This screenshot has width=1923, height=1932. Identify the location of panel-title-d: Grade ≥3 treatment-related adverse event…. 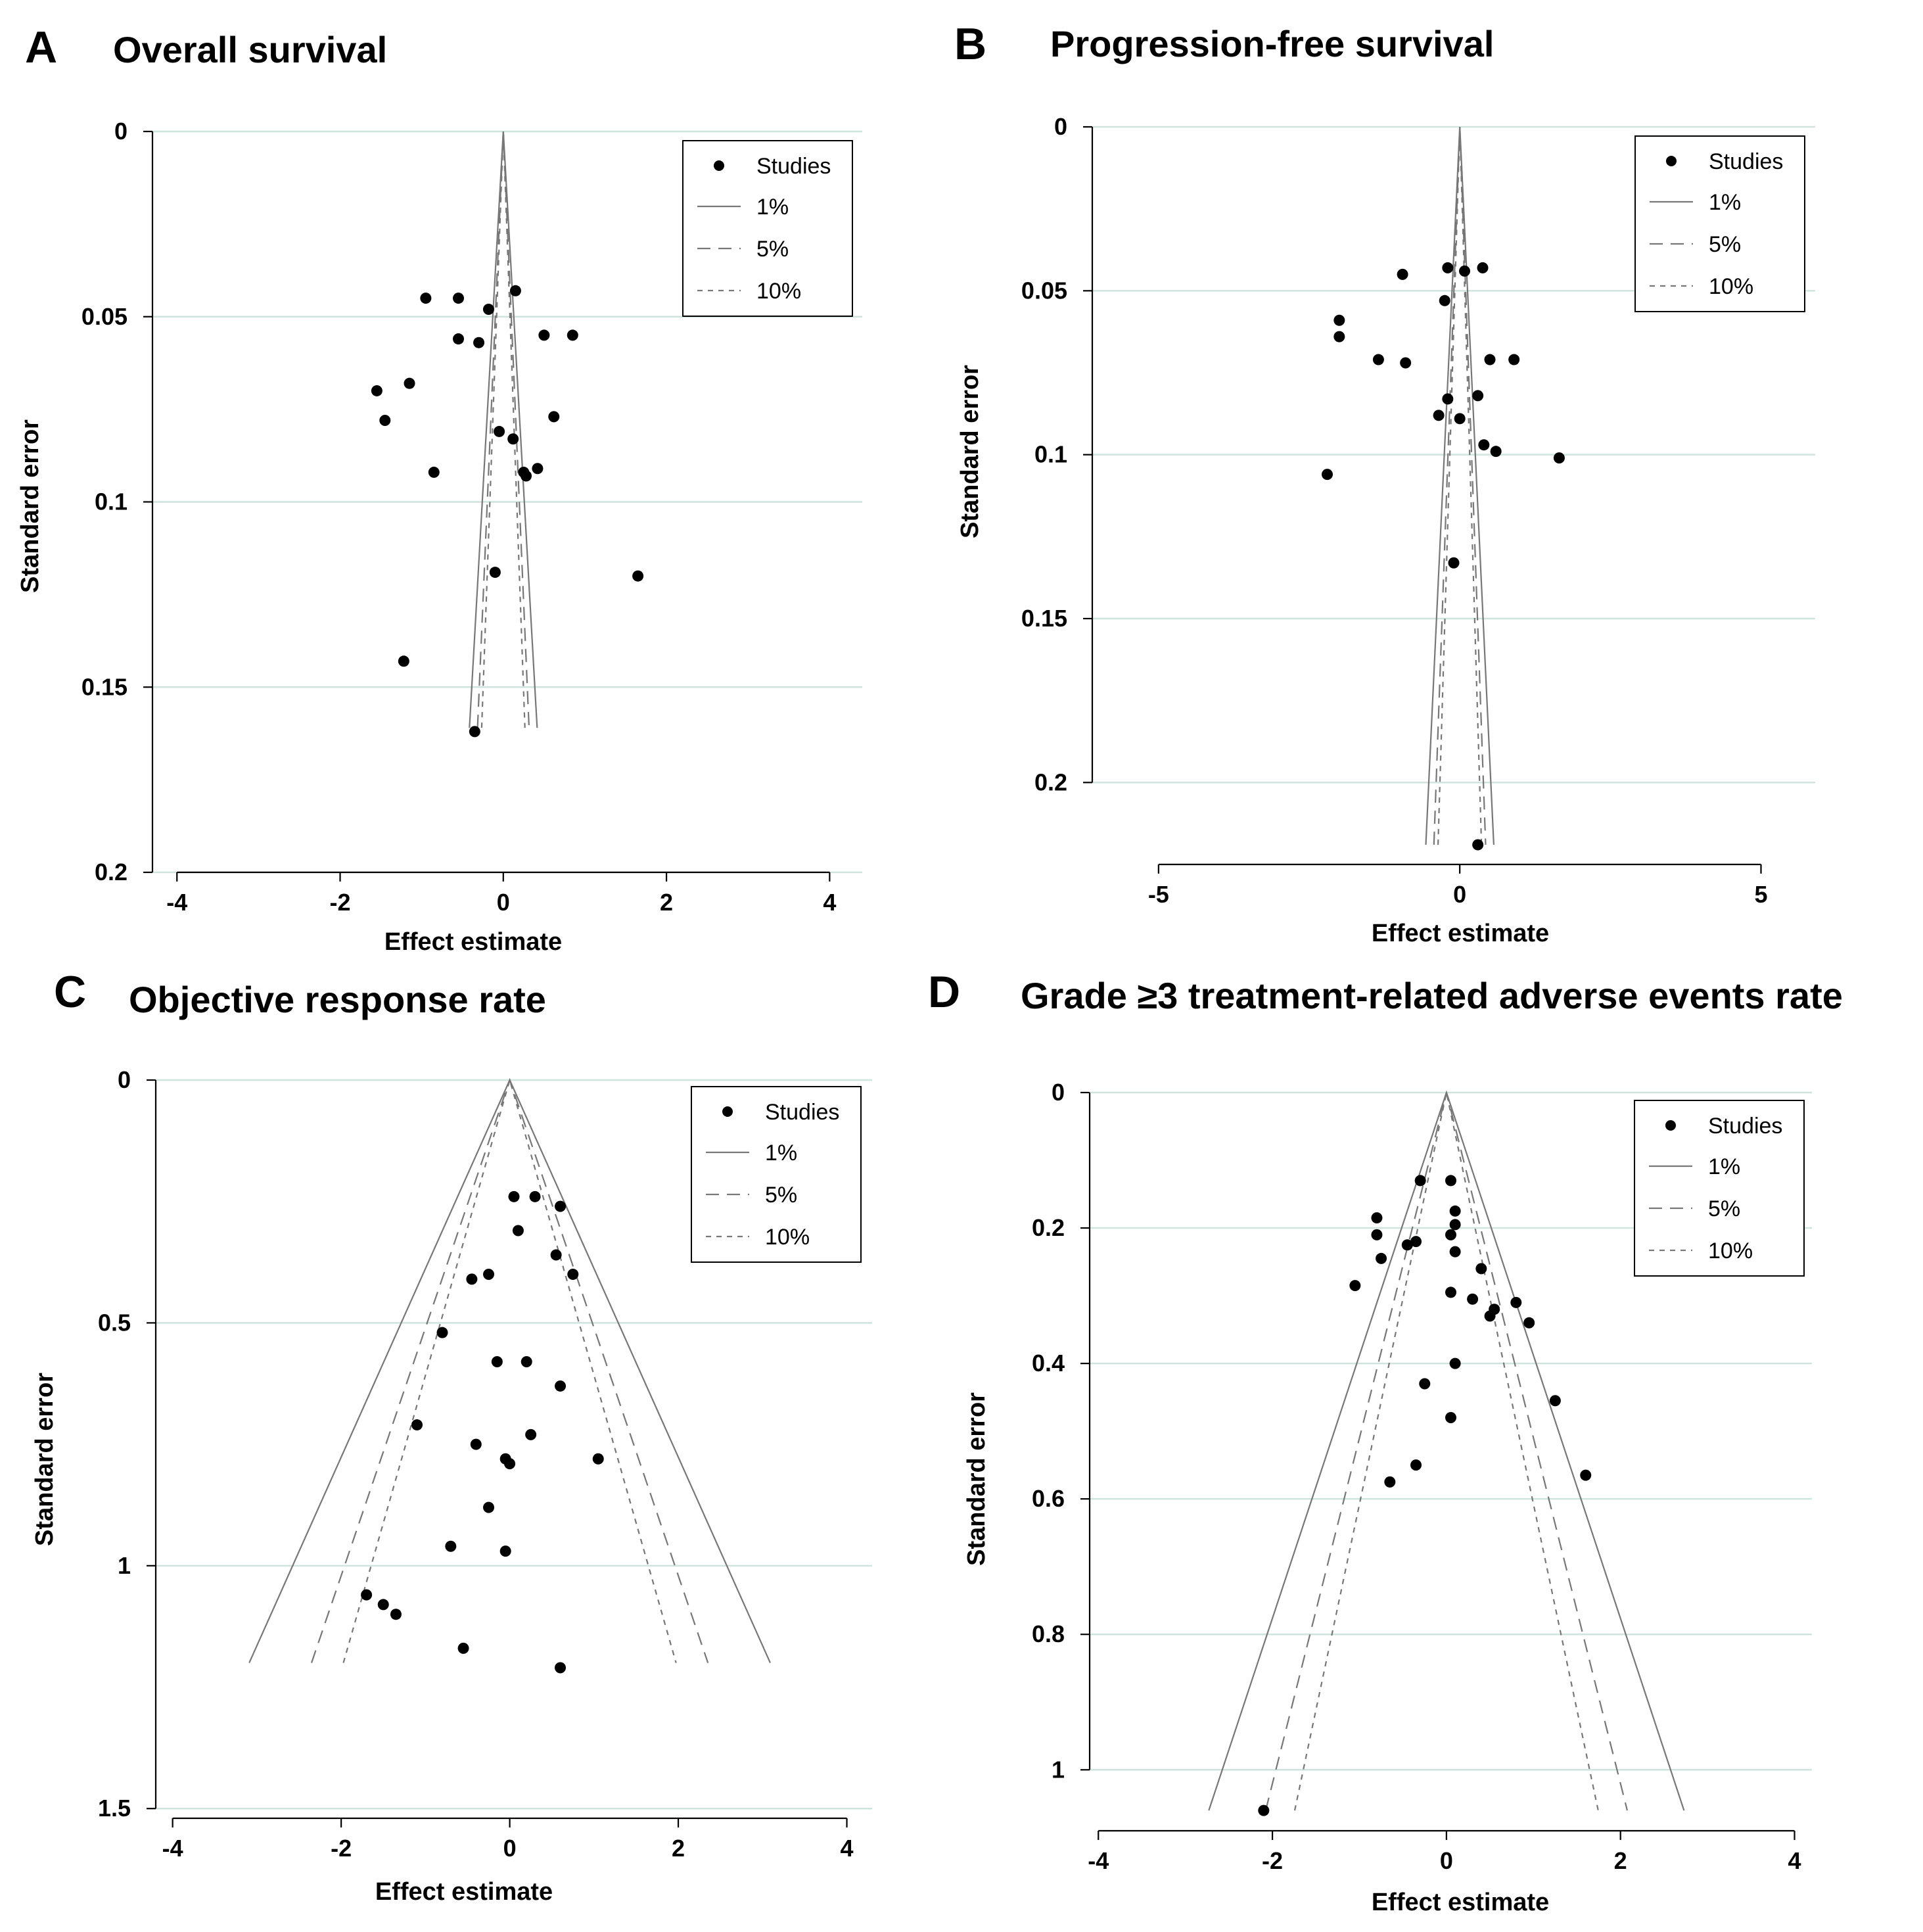
(1432, 995).